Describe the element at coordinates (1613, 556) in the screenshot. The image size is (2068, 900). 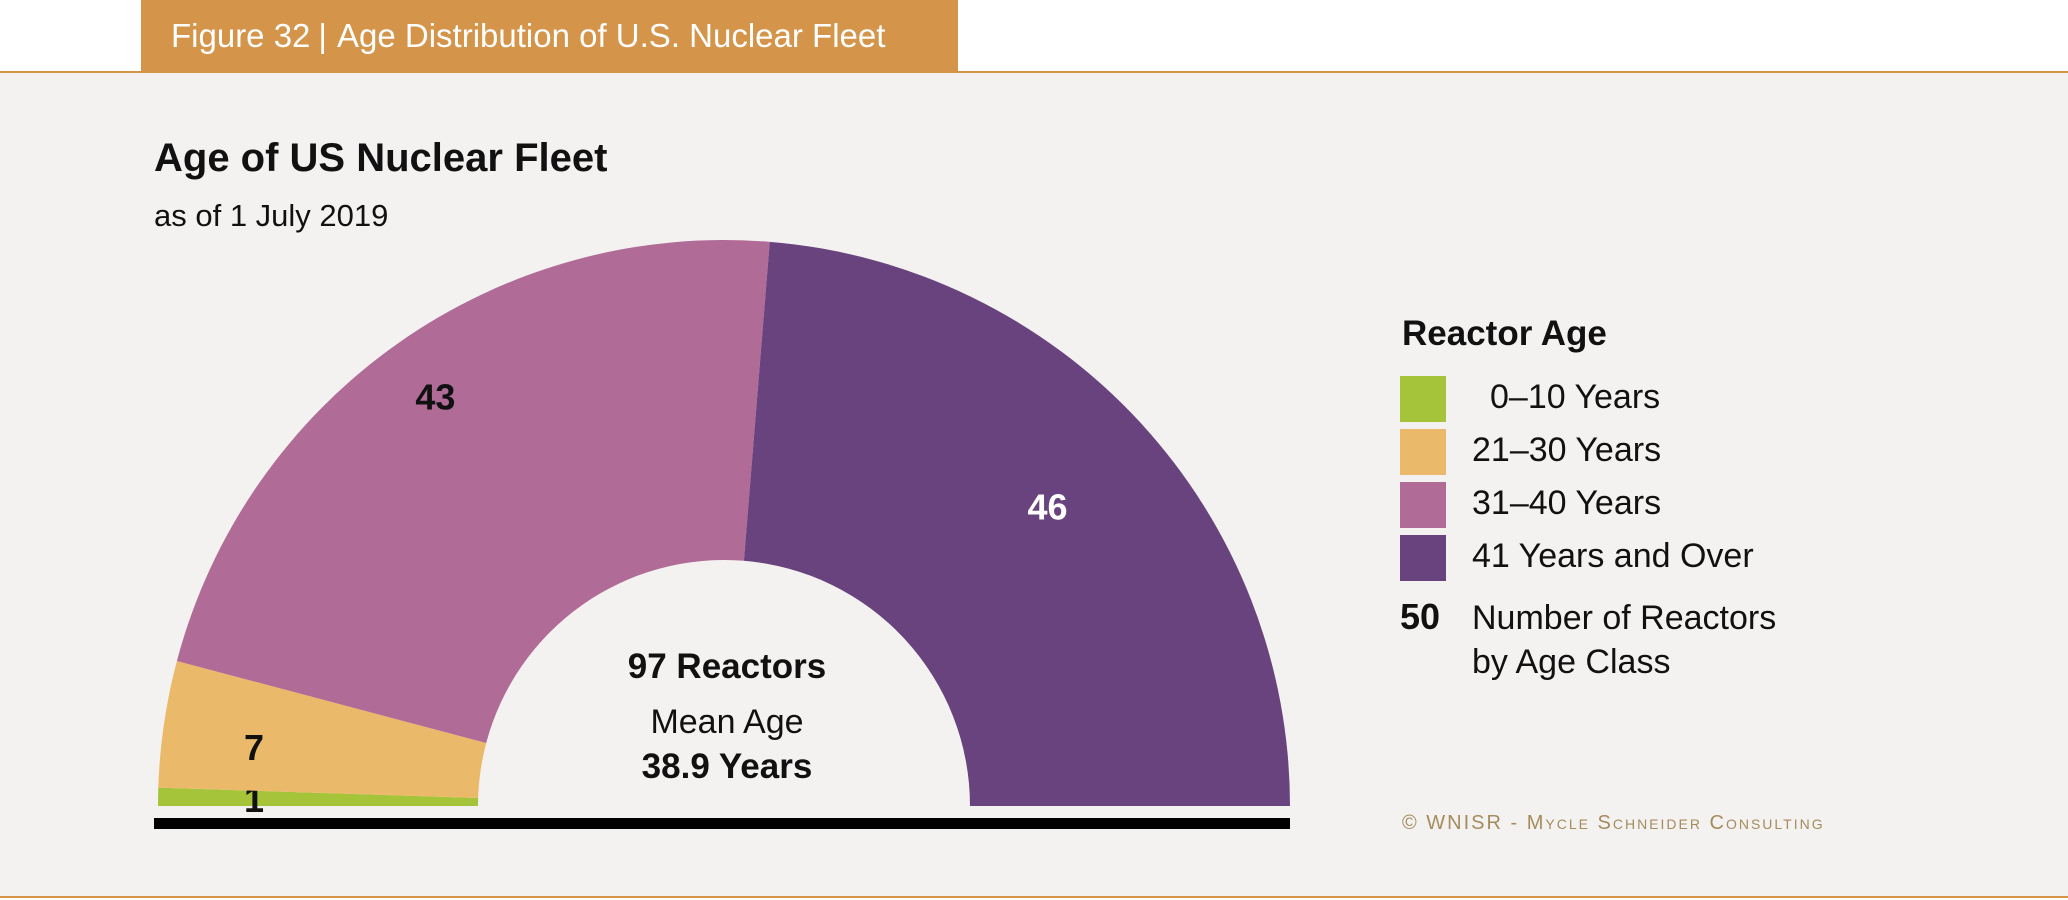
I see `legend-label: 41 Years and Over` at that location.